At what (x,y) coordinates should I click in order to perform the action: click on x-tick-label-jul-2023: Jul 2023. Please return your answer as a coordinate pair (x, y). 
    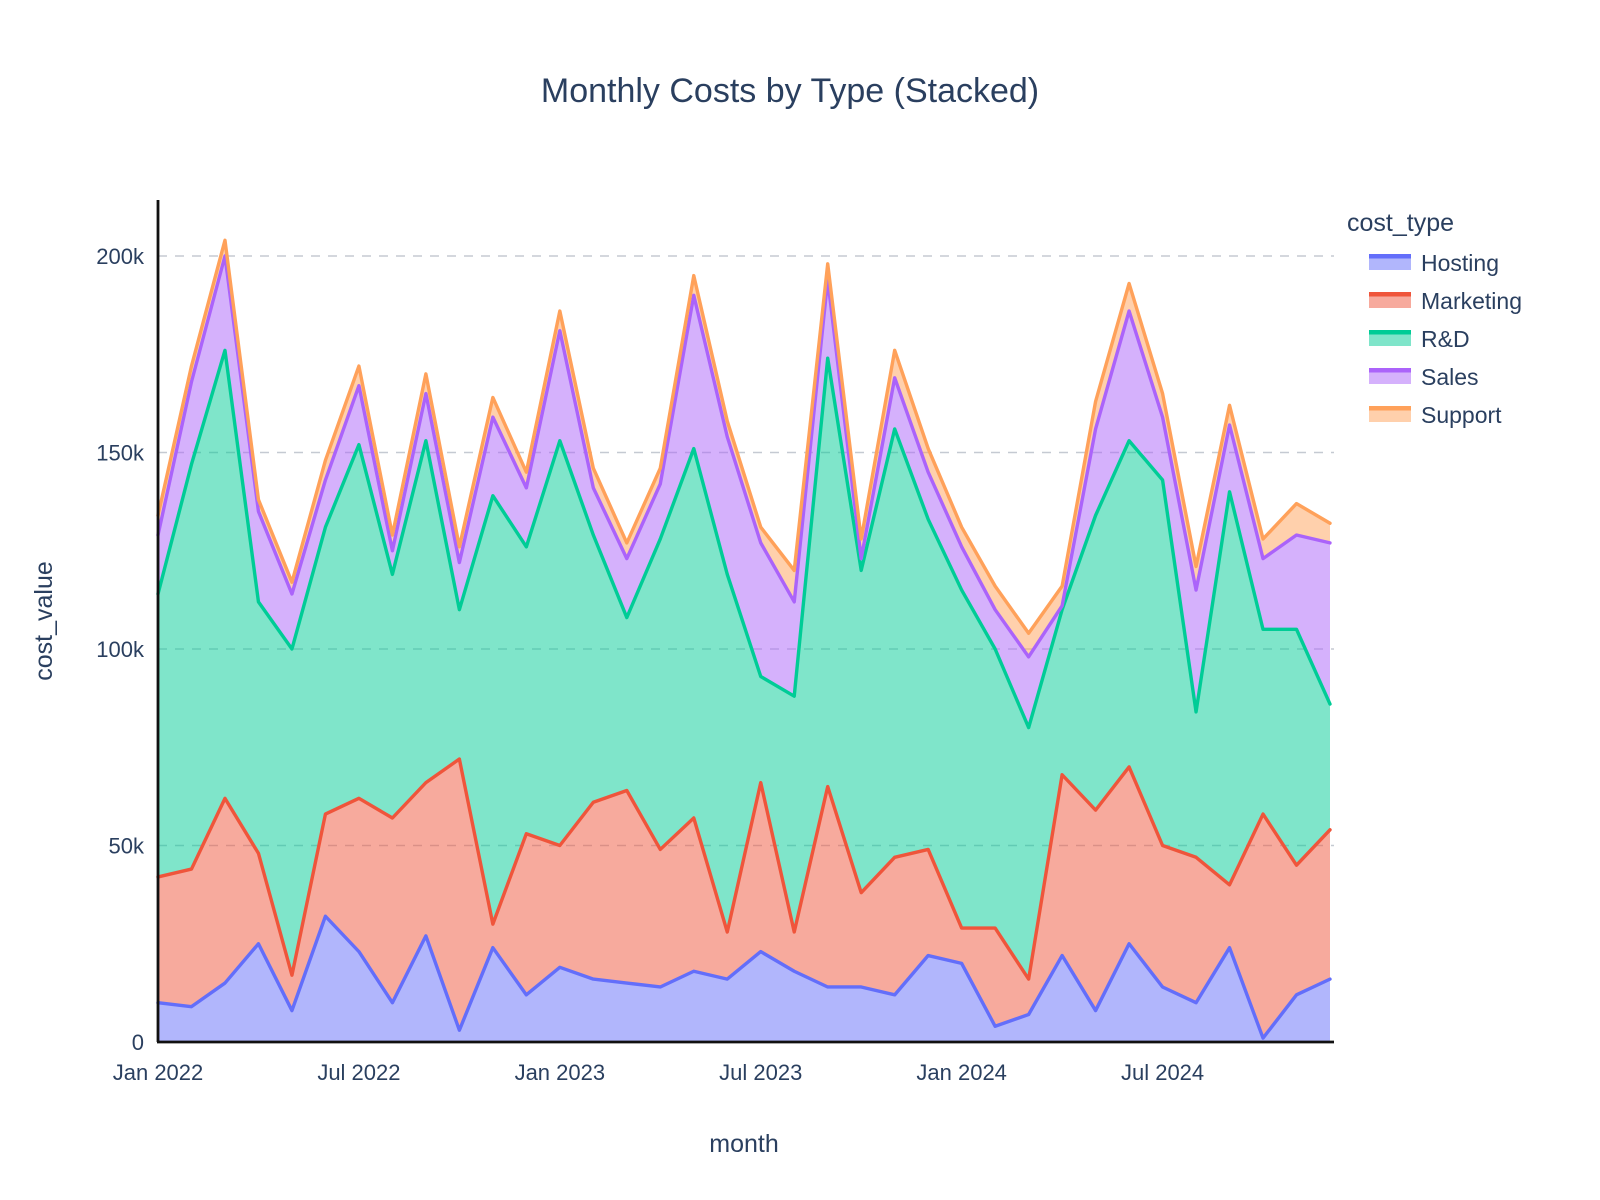
    Looking at the image, I should click on (760, 1072).